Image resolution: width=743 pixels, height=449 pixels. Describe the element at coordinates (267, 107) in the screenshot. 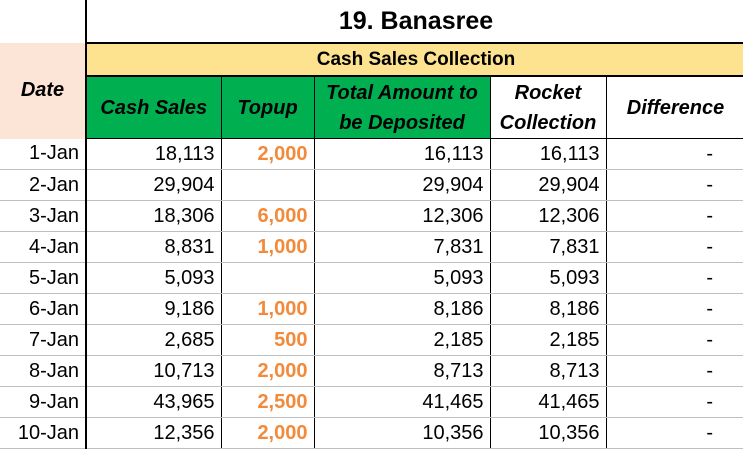

I see `header-topup: Topup` at that location.